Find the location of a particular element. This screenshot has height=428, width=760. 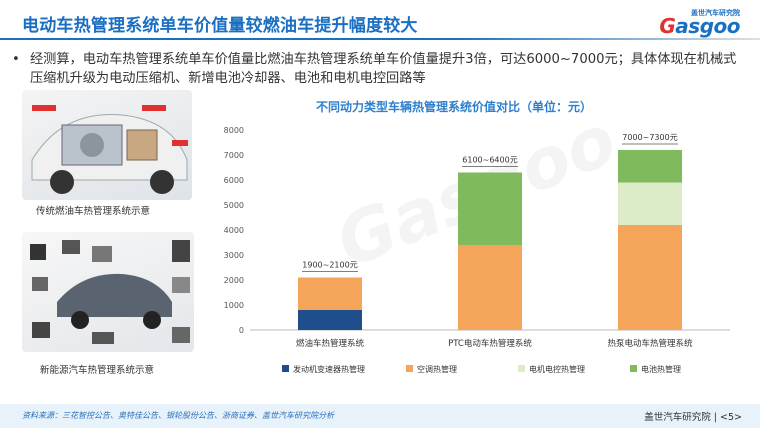

footer-bar is located at coordinates (380, 416).